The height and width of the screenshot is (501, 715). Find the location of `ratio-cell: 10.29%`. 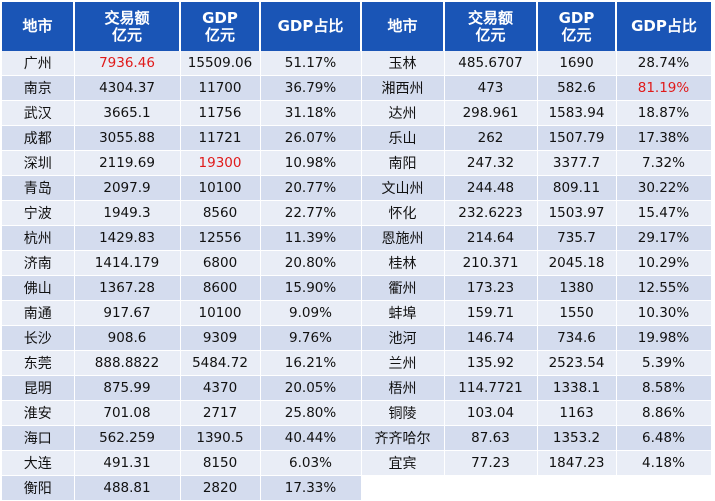

ratio-cell: 10.29% is located at coordinates (664, 263).